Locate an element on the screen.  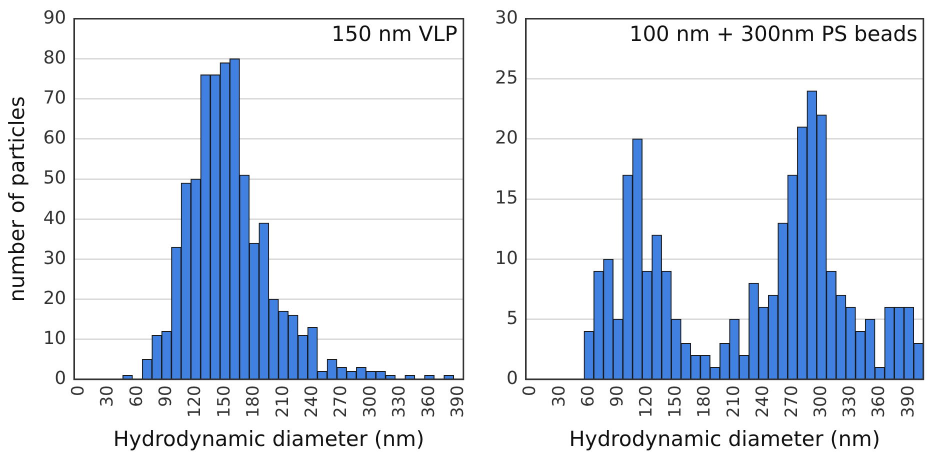
y-tick-label: 50 is located at coordinates (54, 178).